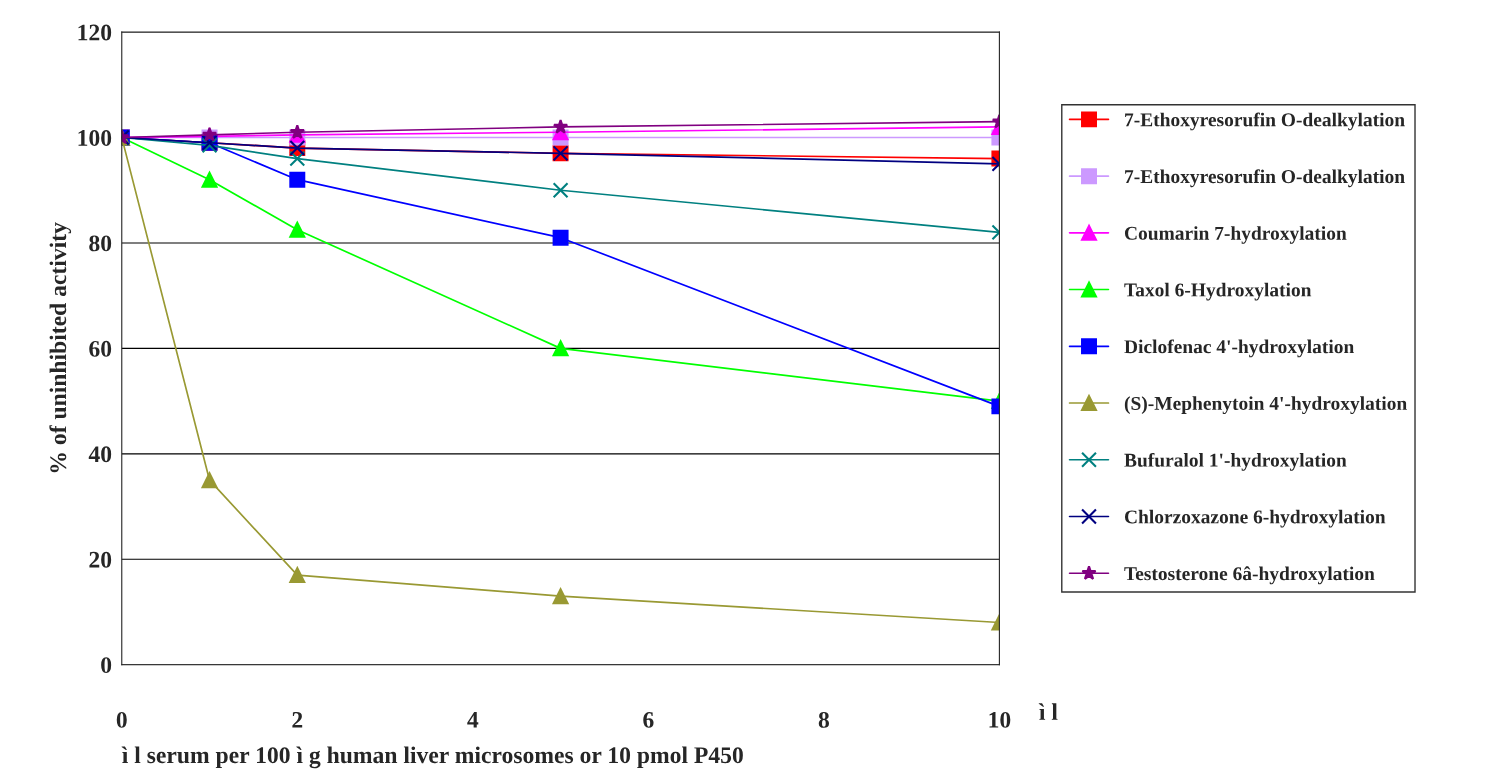 This screenshot has width=1485, height=782. What do you see at coordinates (473, 720) in the screenshot?
I see `x-tick-label: 4` at bounding box center [473, 720].